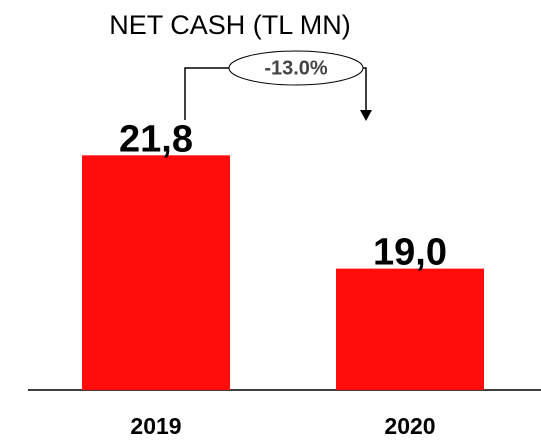  Describe the element at coordinates (155, 426) in the screenshot. I see `x-tick-label: 2019` at that location.